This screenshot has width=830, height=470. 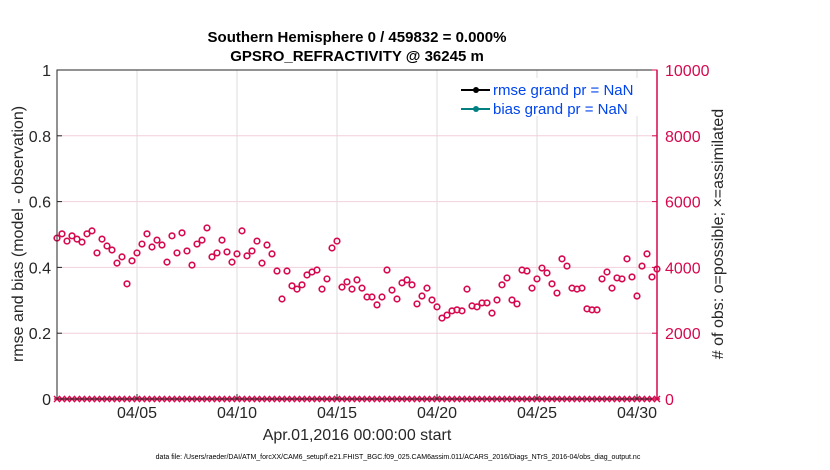 What do you see at coordinates (476, 109) in the screenshot?
I see `legend-bias-marker` at bounding box center [476, 109].